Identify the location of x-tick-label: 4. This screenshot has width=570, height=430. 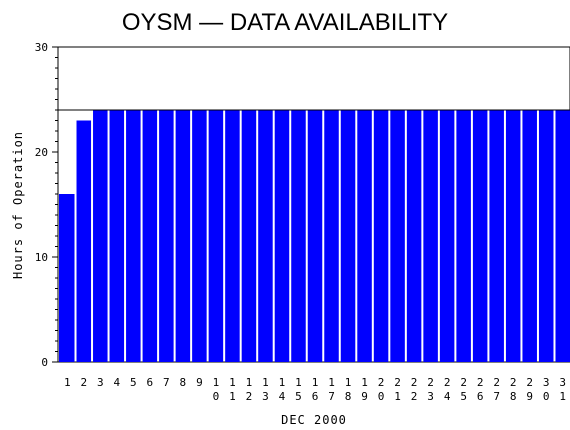
(116, 382).